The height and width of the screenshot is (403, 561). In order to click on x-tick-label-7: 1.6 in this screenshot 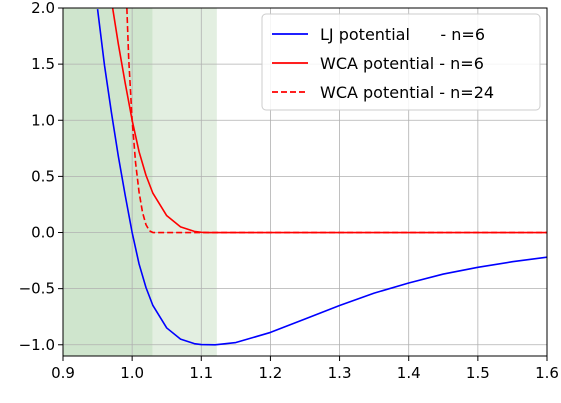, I will do `click(547, 373)`.